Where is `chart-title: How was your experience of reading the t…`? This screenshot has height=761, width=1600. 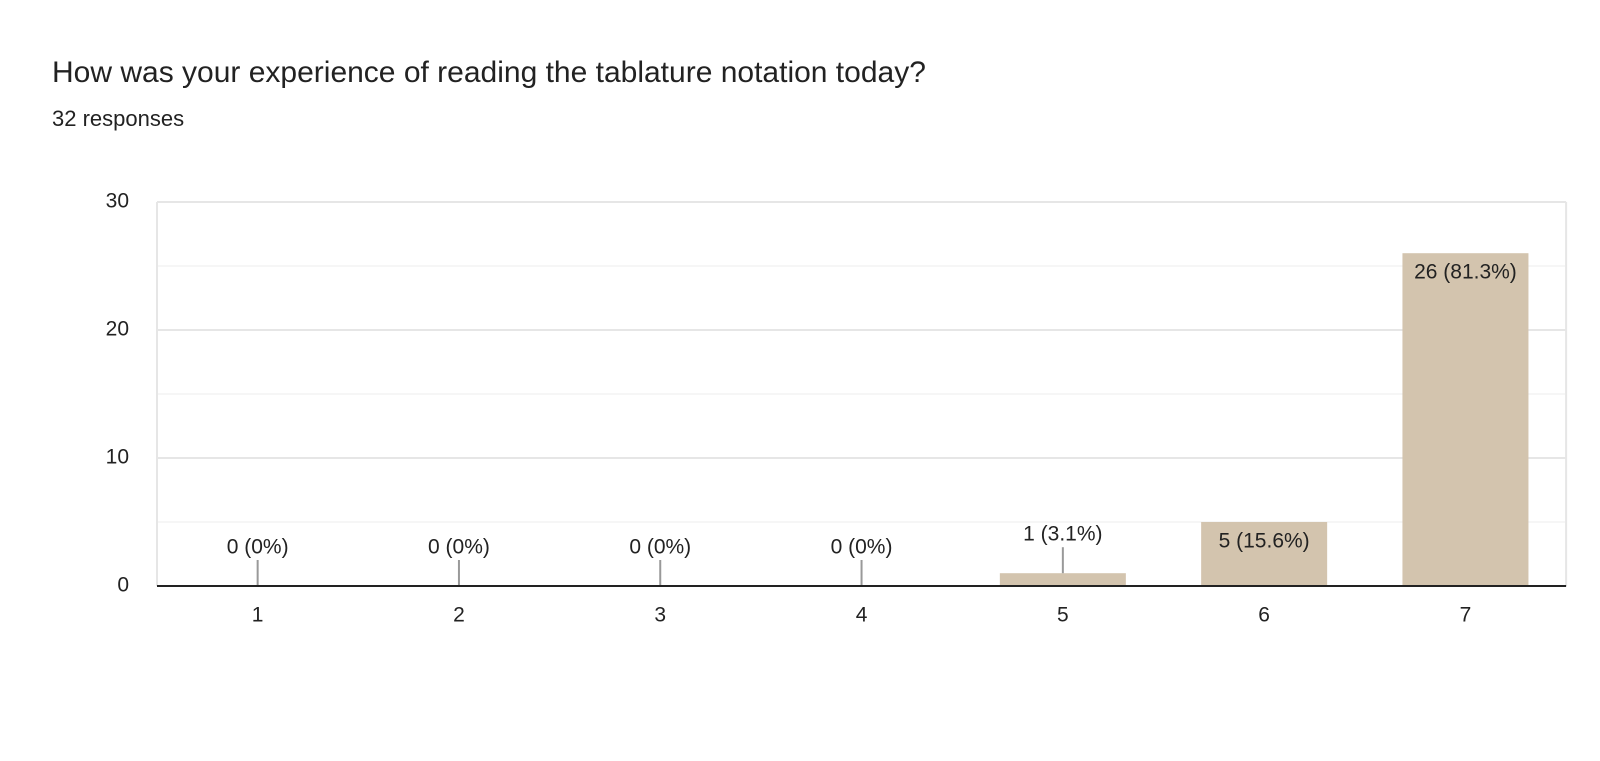
chart-title: How was your experience of reading the t… is located at coordinates (489, 72).